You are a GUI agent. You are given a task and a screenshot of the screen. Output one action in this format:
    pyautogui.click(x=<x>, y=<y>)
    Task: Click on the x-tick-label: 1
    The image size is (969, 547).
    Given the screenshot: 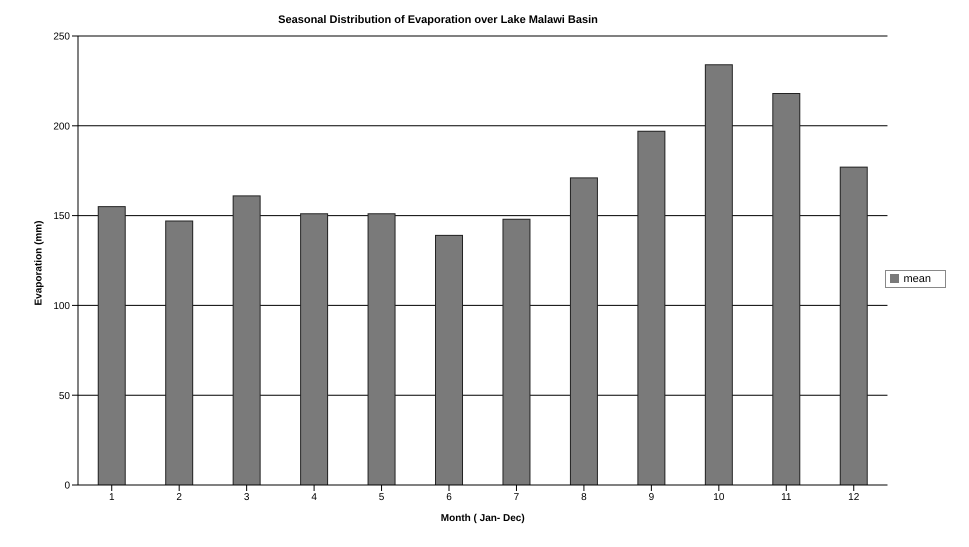 What is the action you would take?
    pyautogui.click(x=111, y=498)
    